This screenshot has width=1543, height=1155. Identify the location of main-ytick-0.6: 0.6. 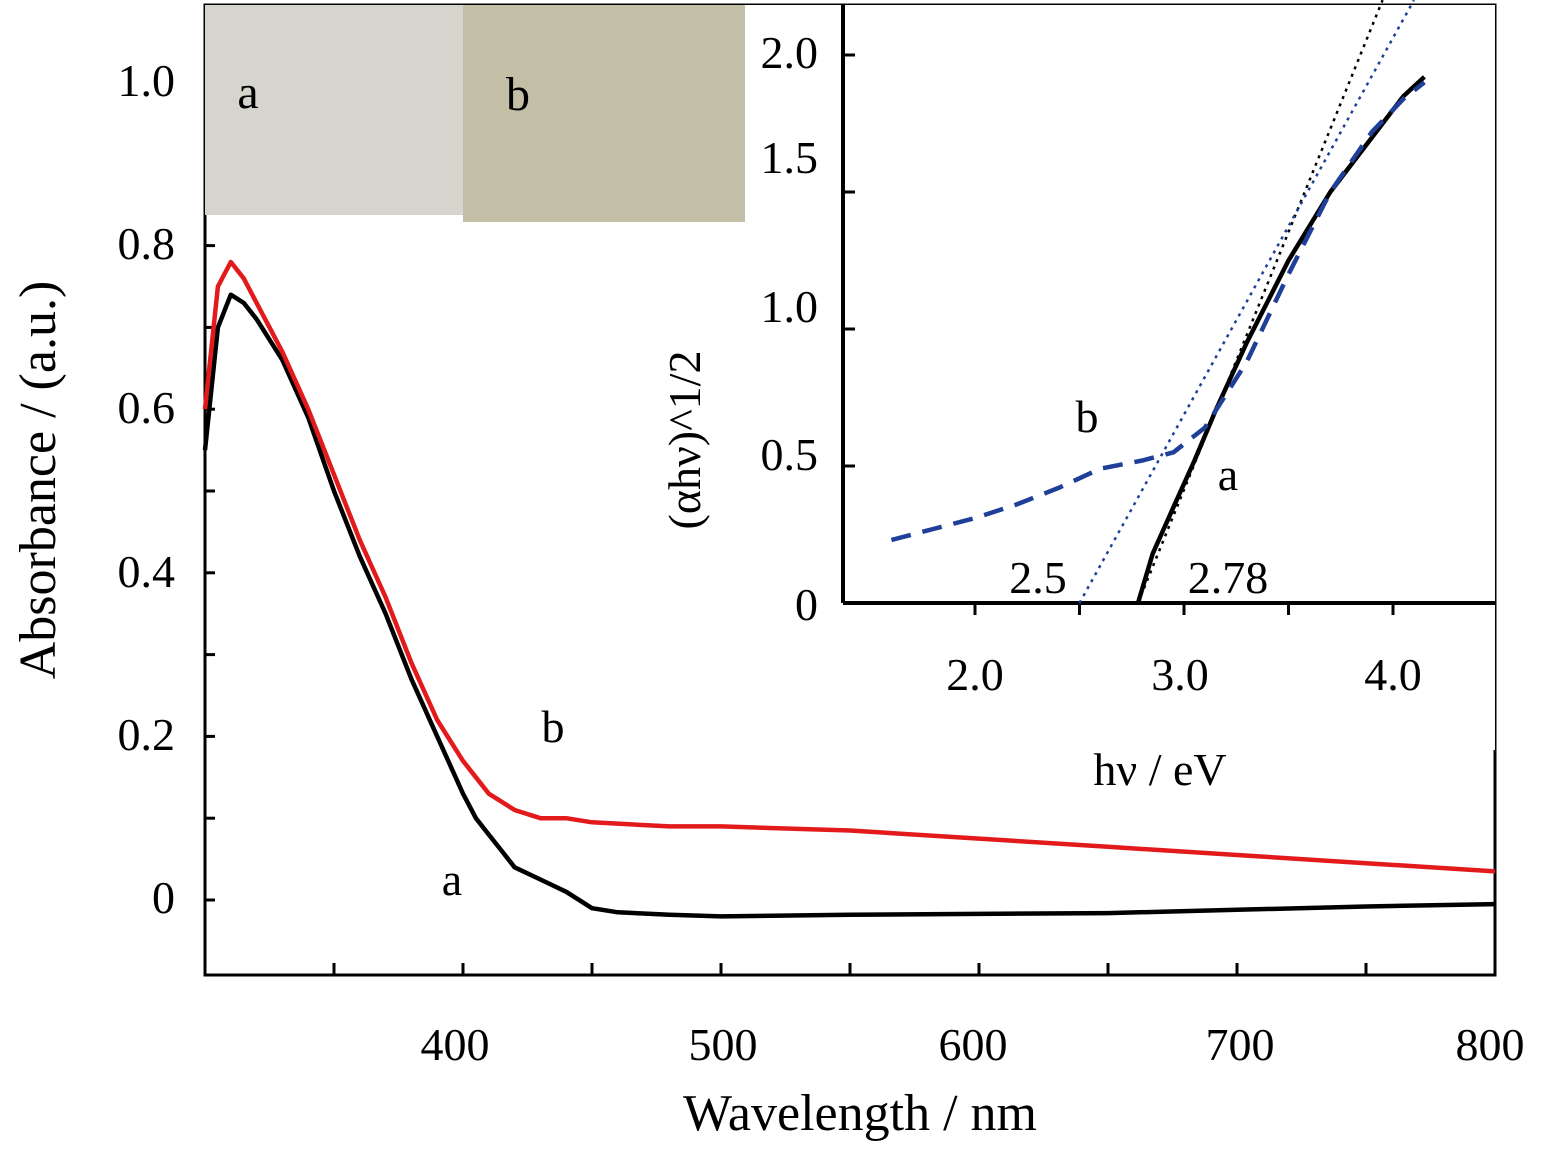
(147, 407).